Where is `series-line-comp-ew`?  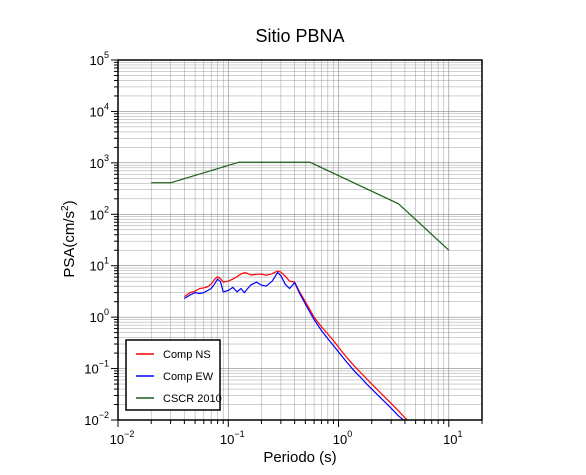
series-line-comp-ew is located at coordinates (294, 345).